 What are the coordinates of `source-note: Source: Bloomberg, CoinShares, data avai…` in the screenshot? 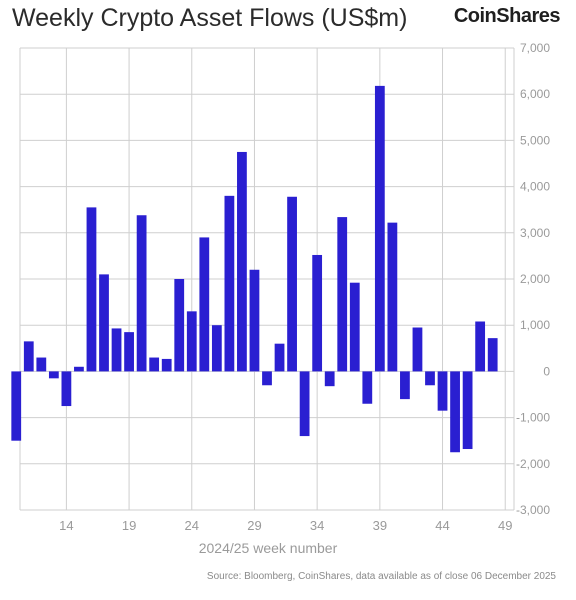 It's located at (381, 576).